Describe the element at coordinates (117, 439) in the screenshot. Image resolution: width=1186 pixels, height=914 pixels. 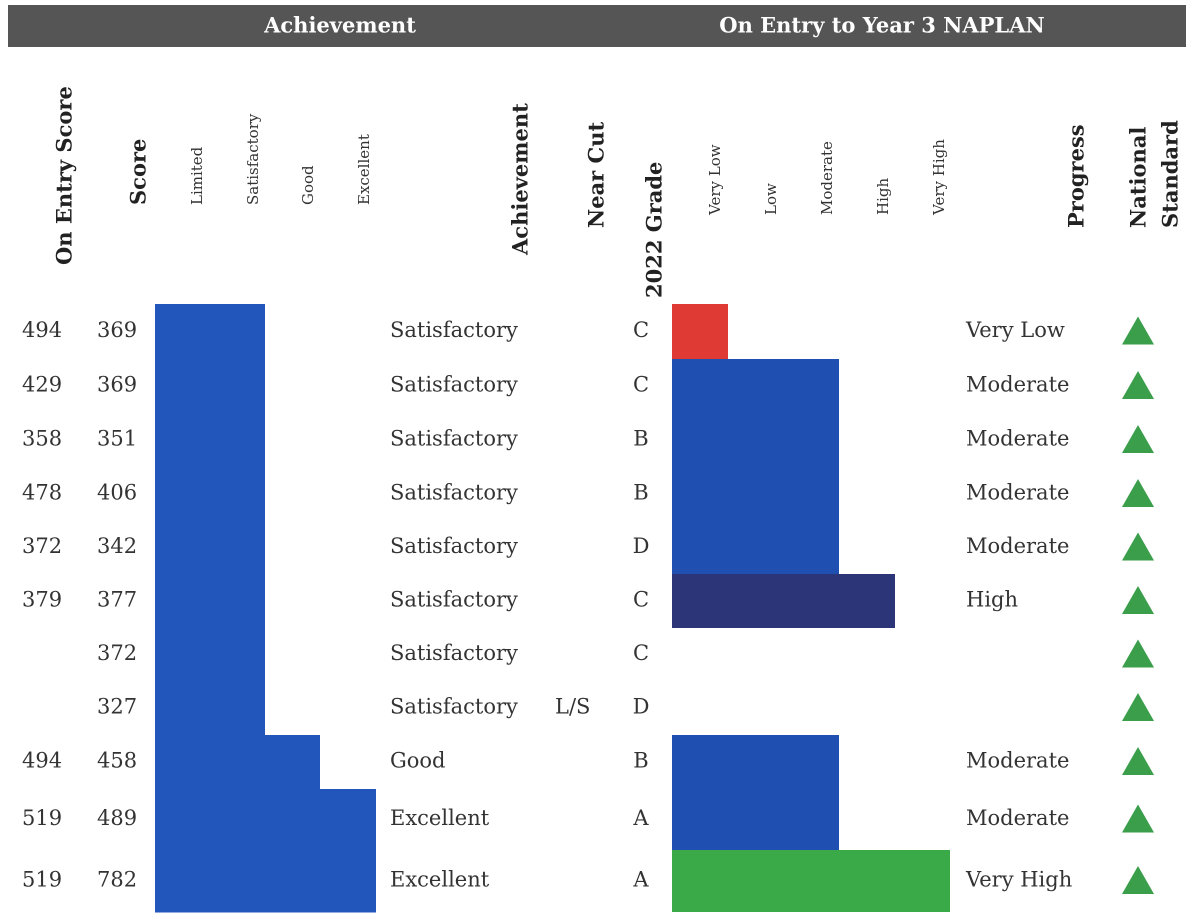
I see `score: 351` at that location.